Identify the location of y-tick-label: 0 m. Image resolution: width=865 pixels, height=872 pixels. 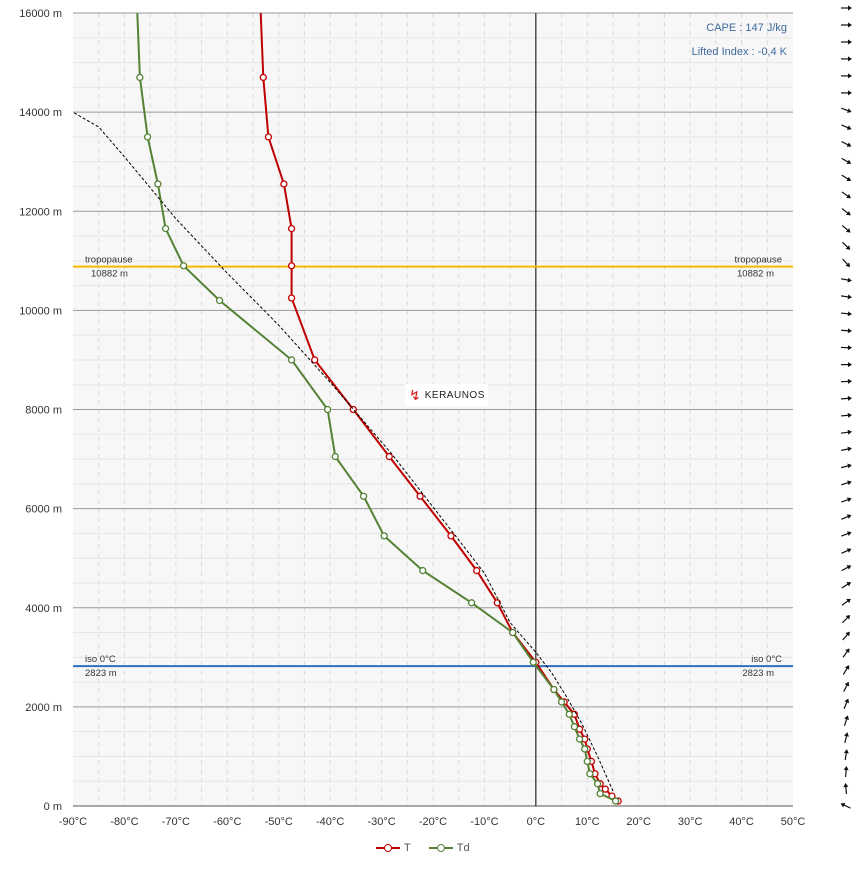
(53, 807).